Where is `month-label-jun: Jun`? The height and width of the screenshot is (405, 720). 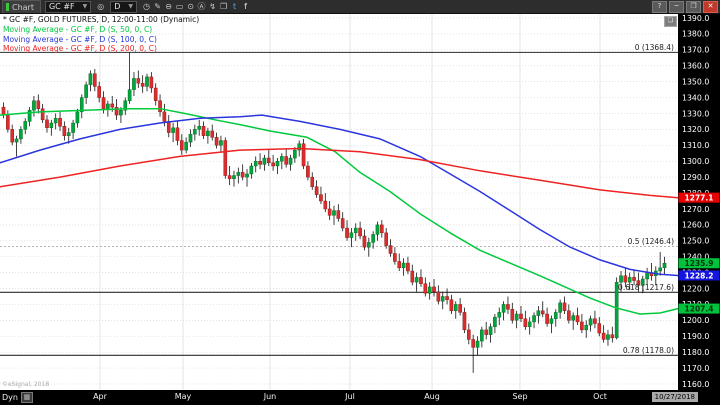
month-label-jun: Jun is located at coordinates (270, 396).